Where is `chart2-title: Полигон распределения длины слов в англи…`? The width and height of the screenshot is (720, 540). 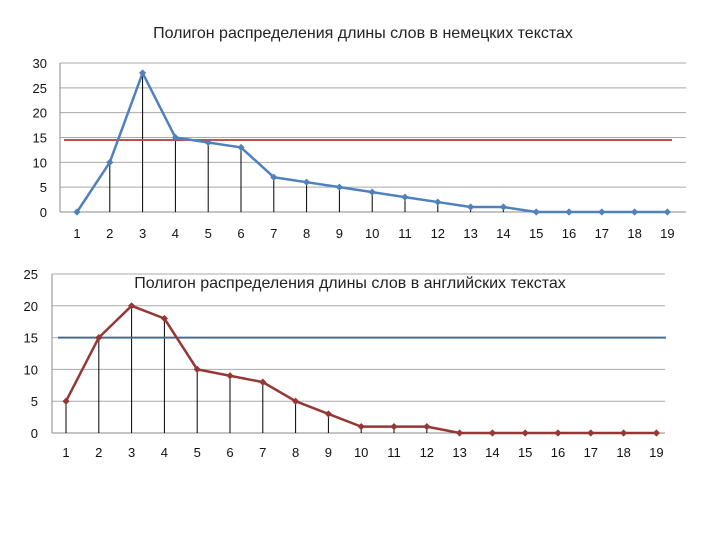 chart2-title: Полигон распределения длины слов в англи… is located at coordinates (350, 283).